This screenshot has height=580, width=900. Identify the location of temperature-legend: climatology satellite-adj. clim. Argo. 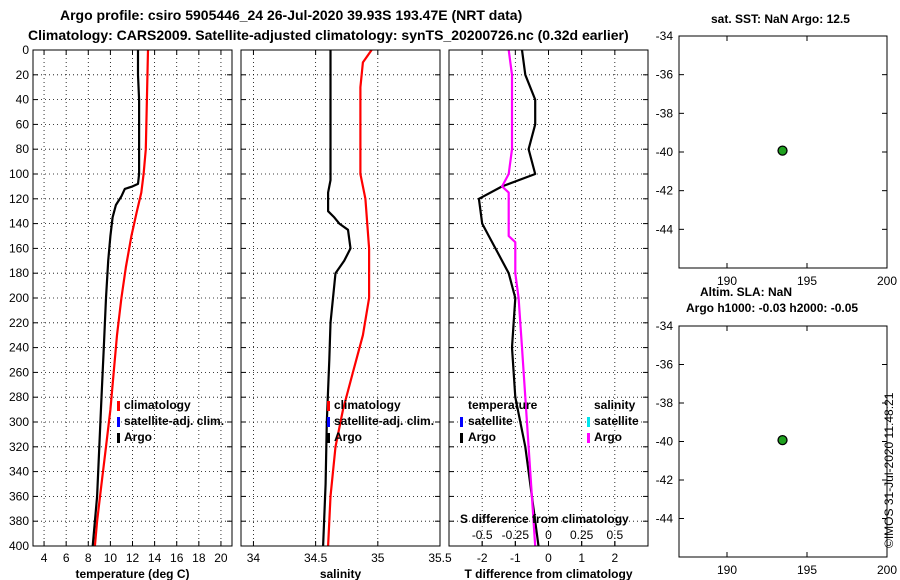
(170, 421).